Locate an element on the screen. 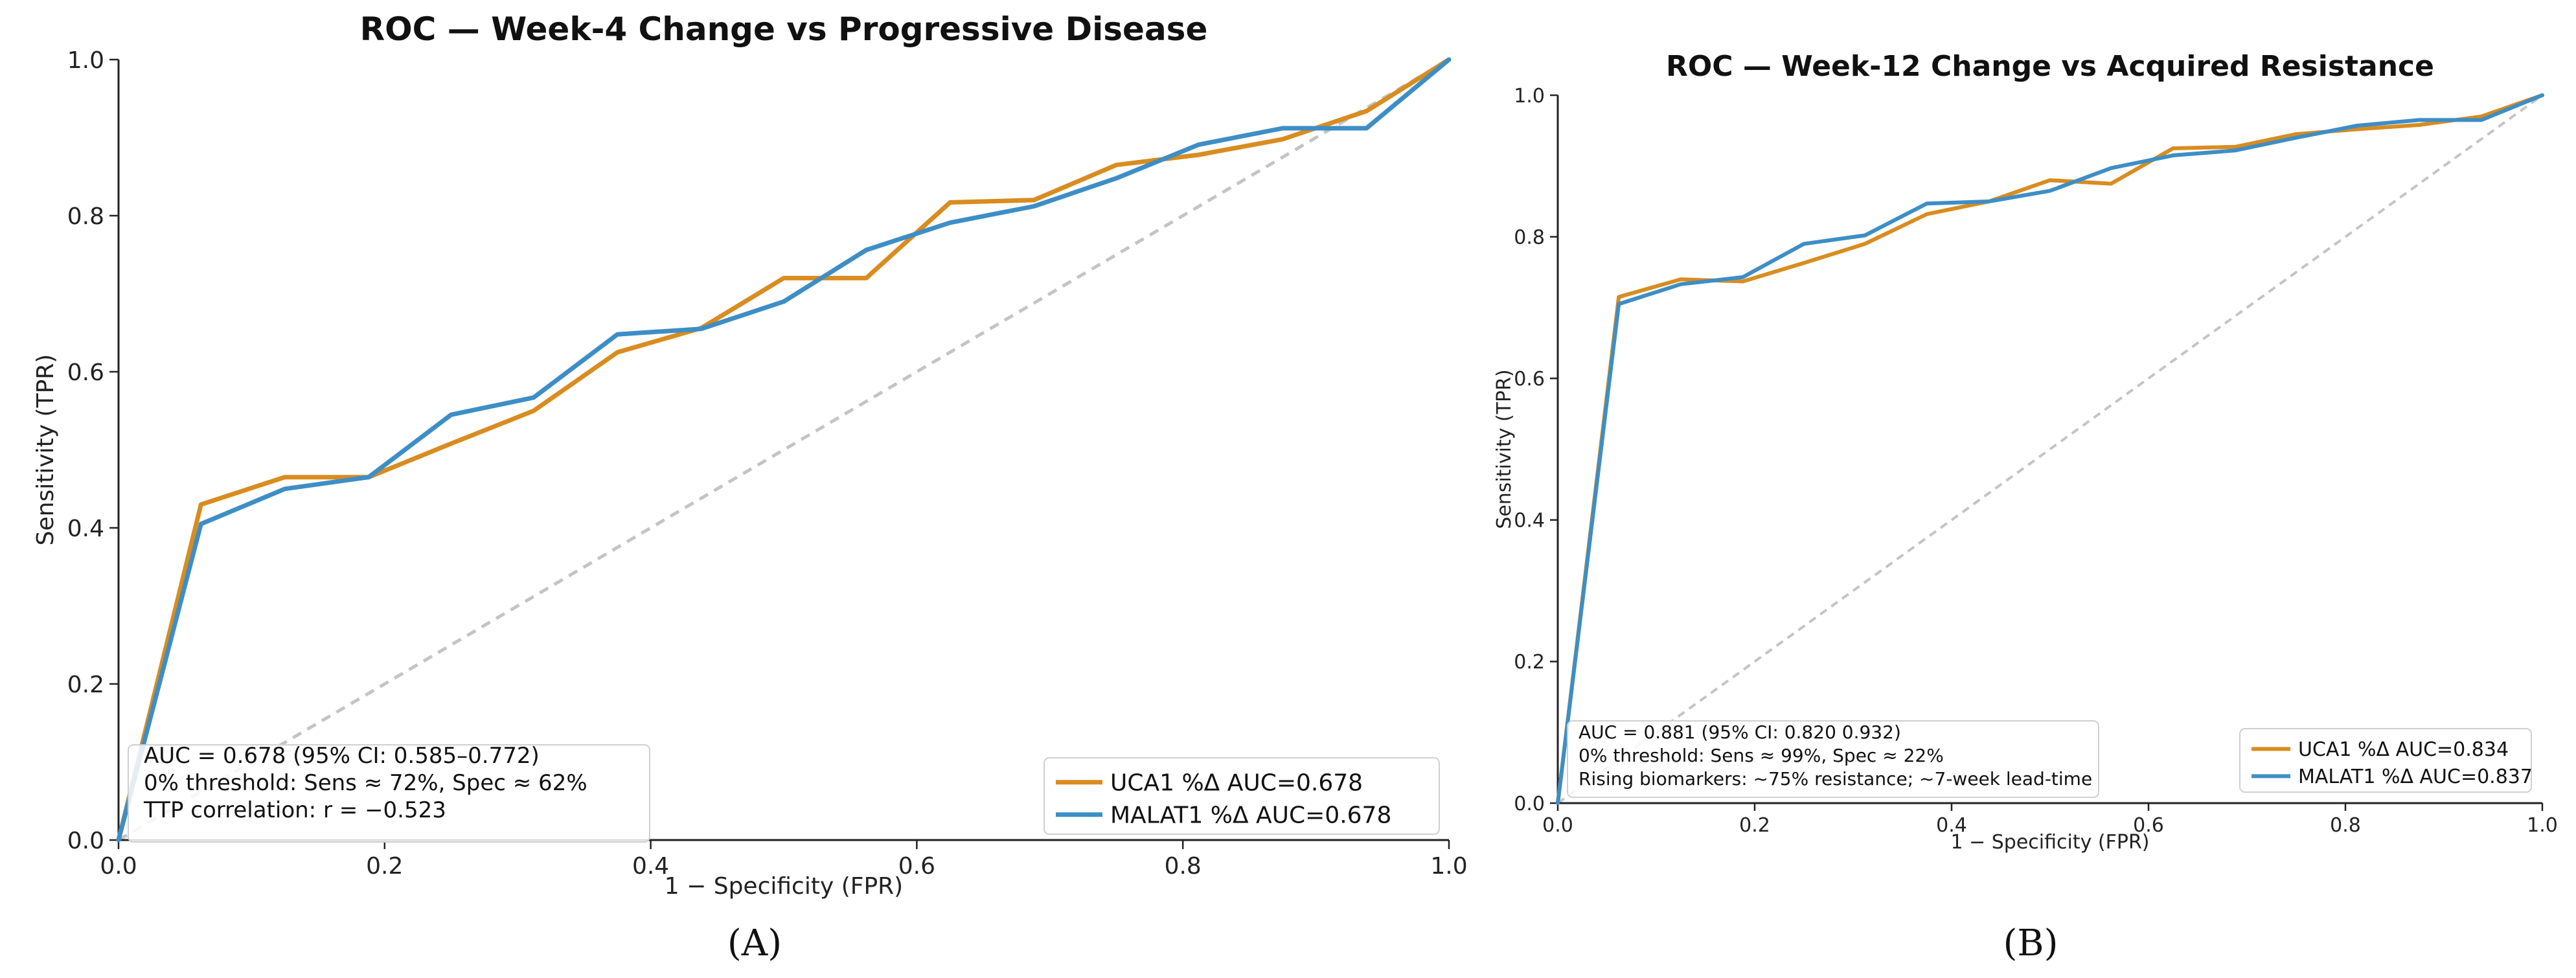 The width and height of the screenshot is (2576, 978). annotation-line: AUC = 0.881 (95% CI: 0.820 0.932) is located at coordinates (1740, 732).